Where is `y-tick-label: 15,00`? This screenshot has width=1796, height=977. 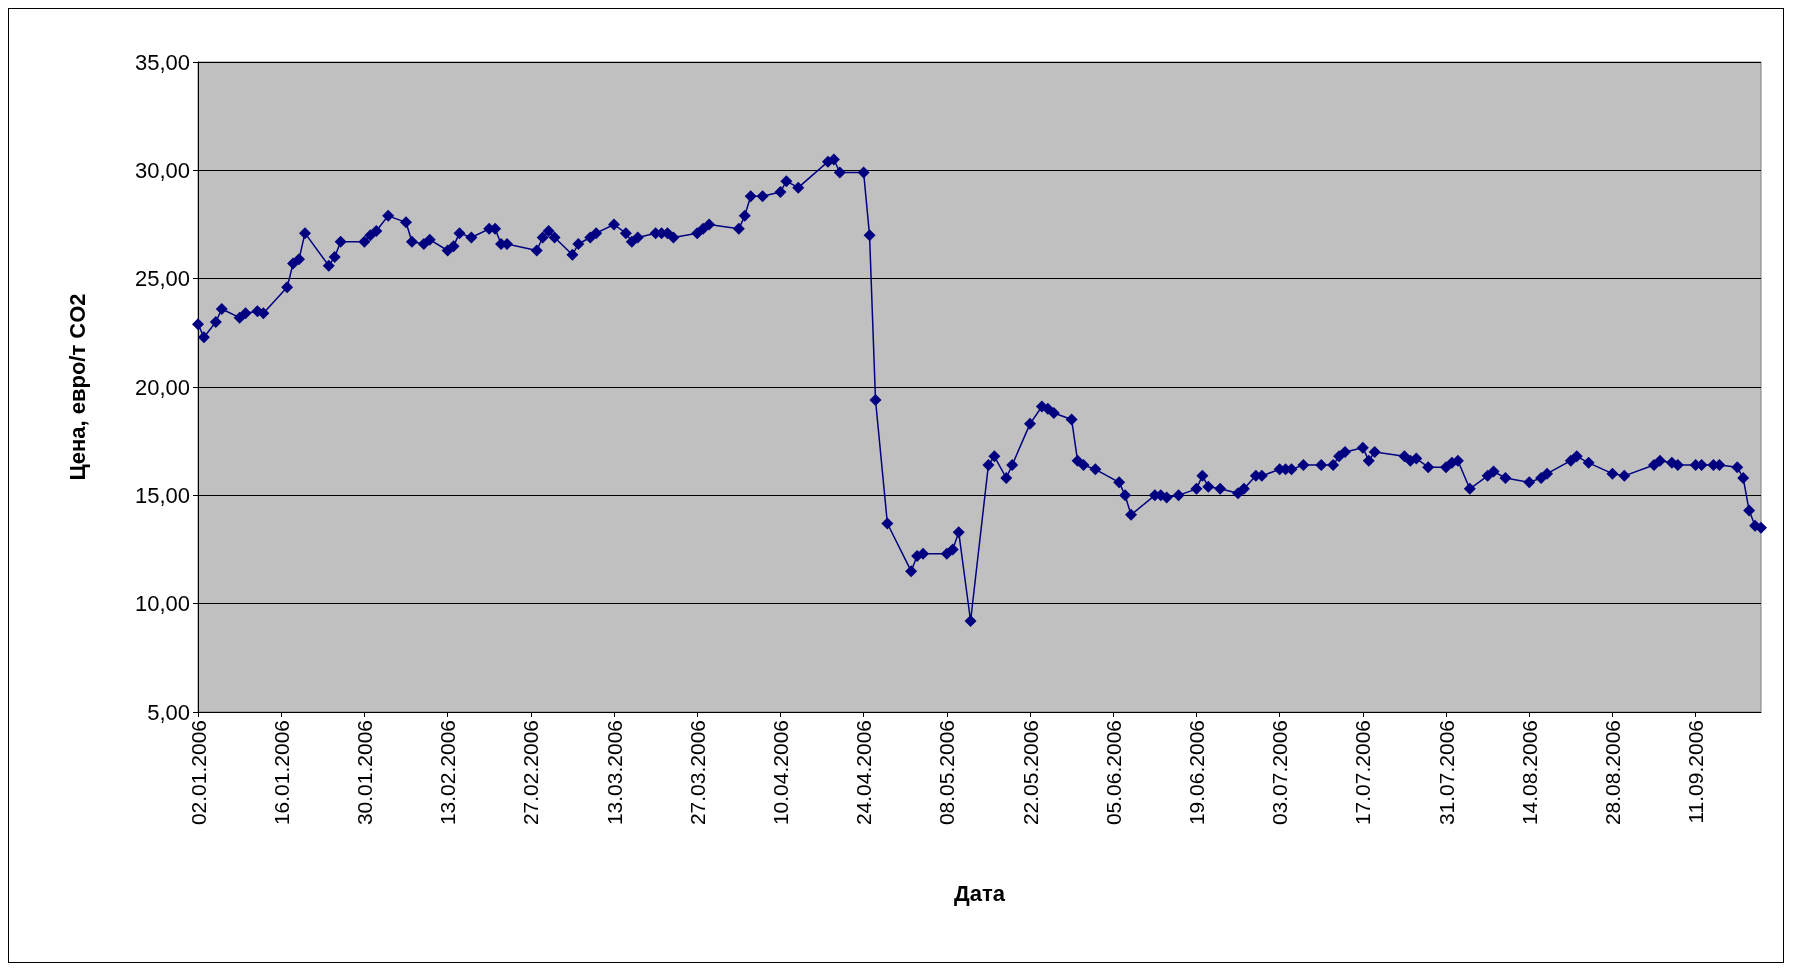
y-tick-label: 15,00 is located at coordinates (162, 495).